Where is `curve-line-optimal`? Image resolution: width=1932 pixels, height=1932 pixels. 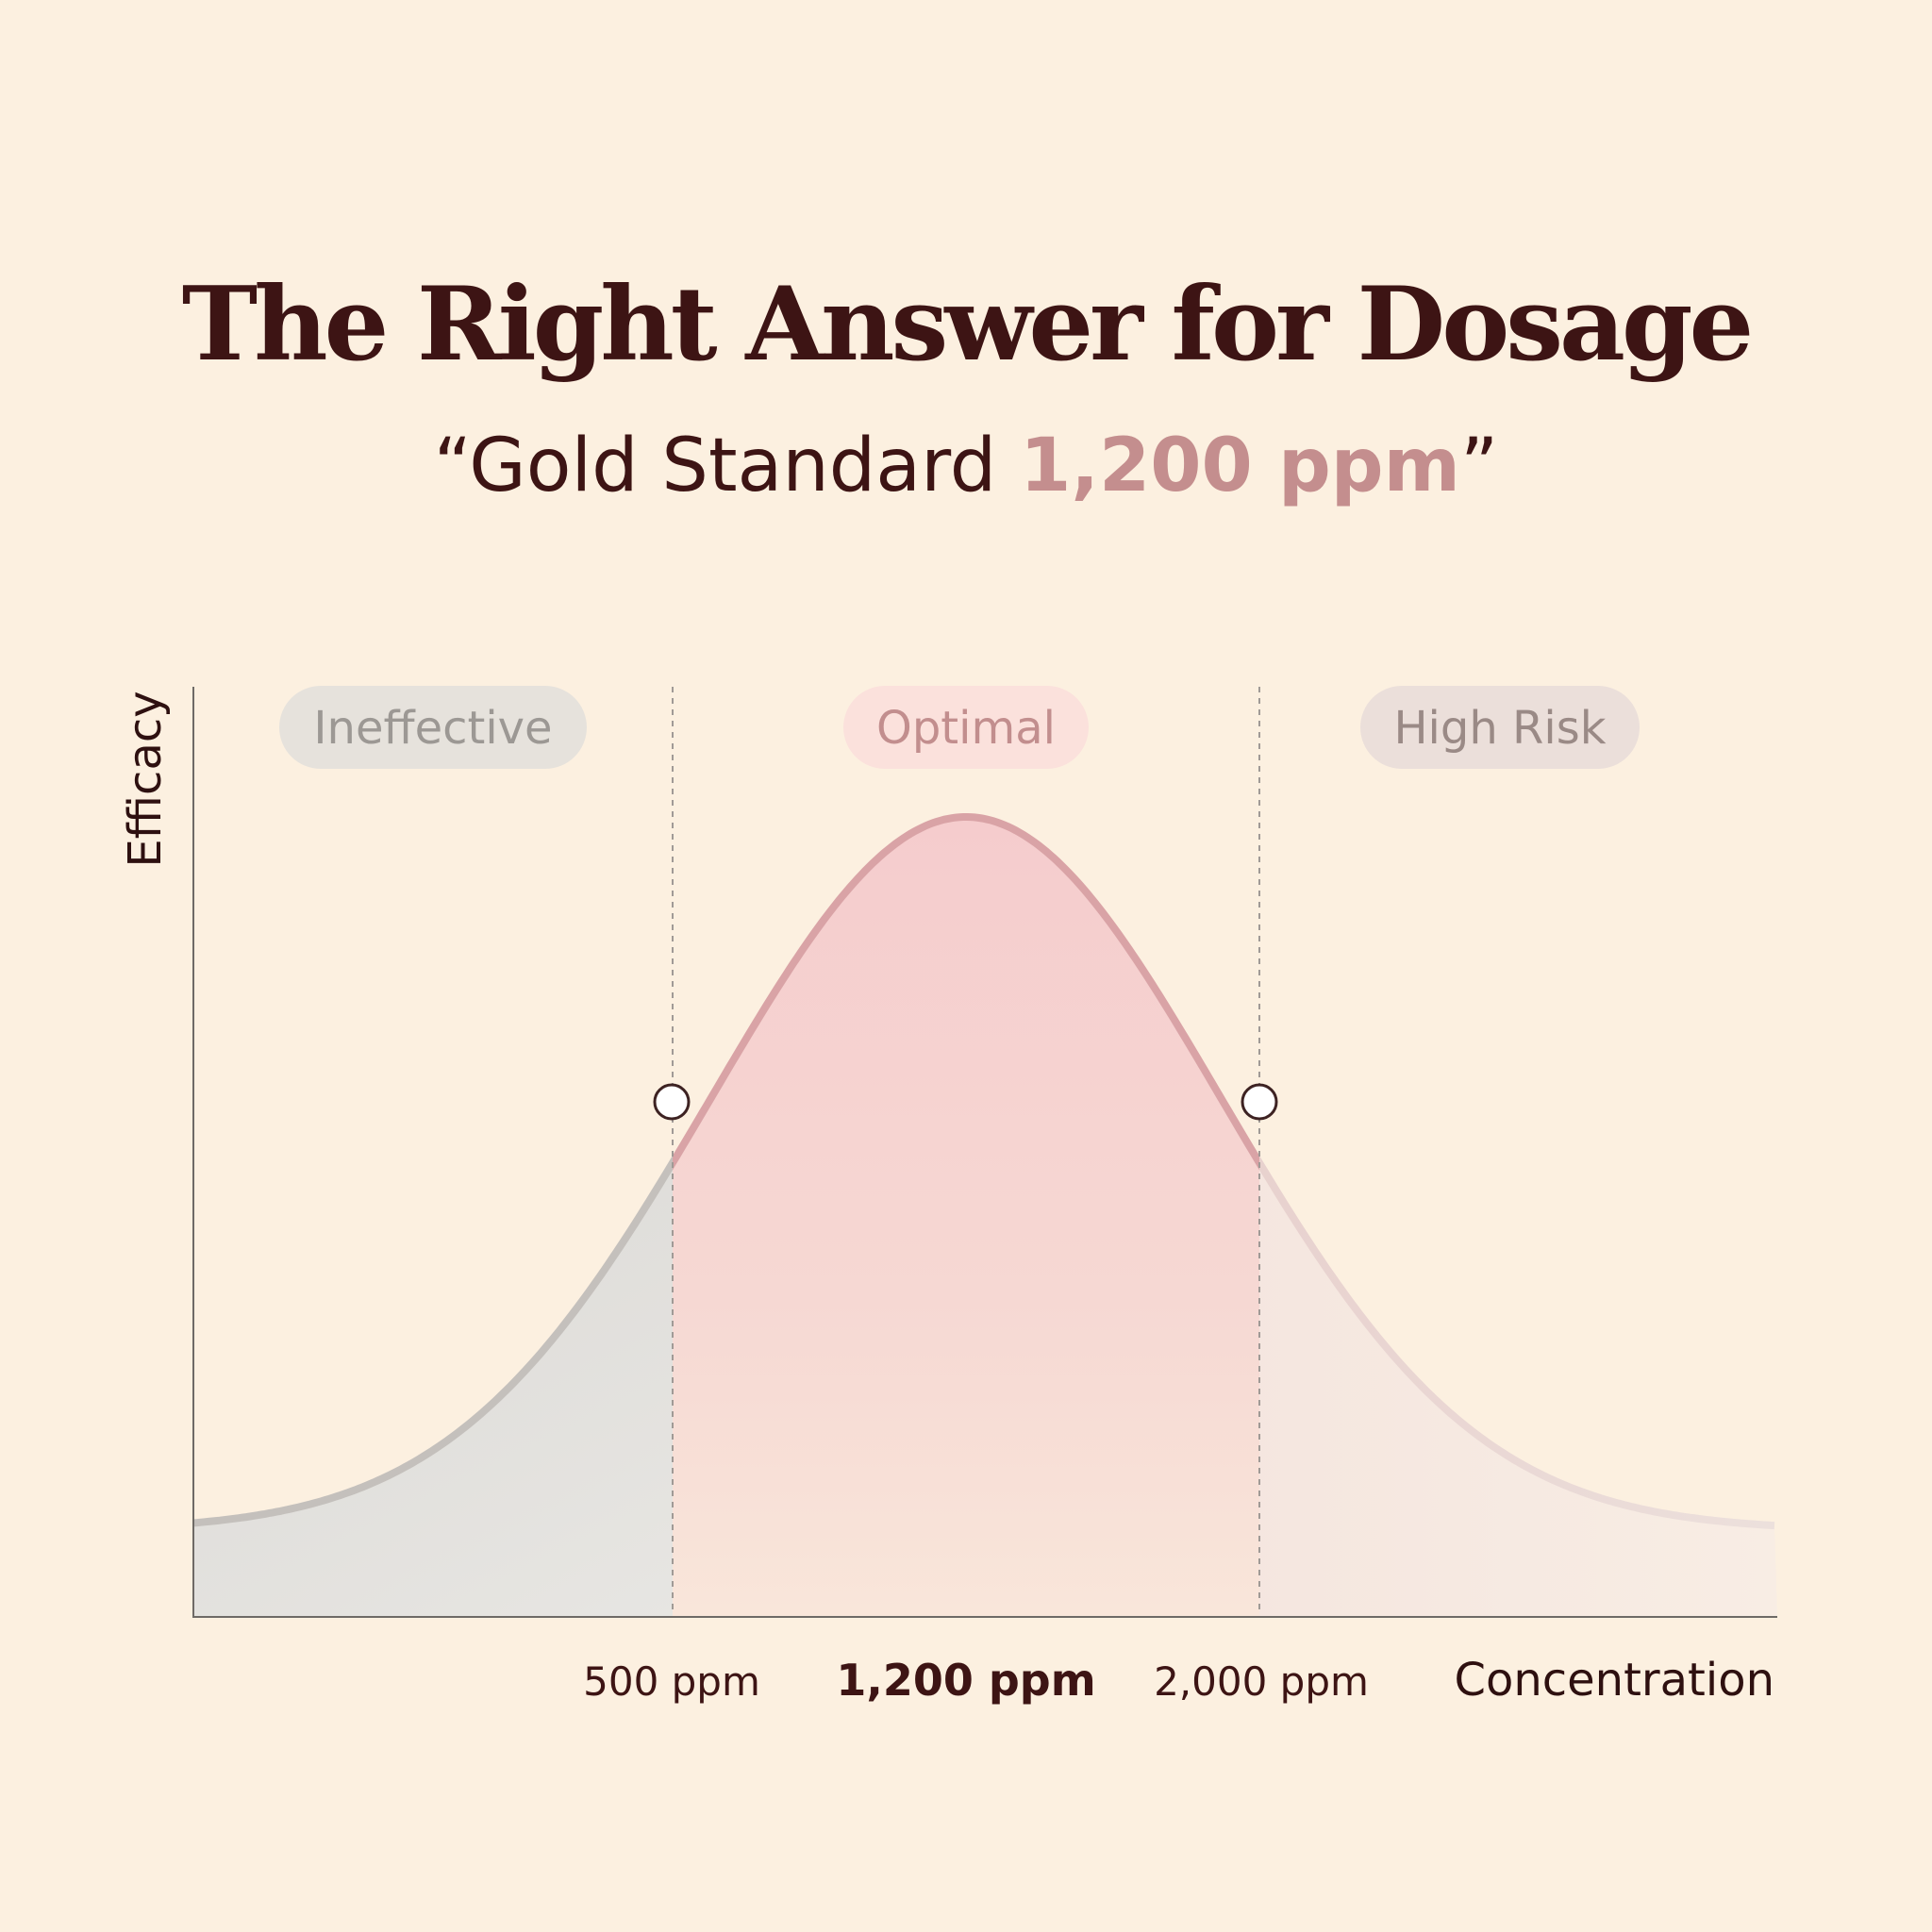
curve-line-optimal is located at coordinates (966, 992).